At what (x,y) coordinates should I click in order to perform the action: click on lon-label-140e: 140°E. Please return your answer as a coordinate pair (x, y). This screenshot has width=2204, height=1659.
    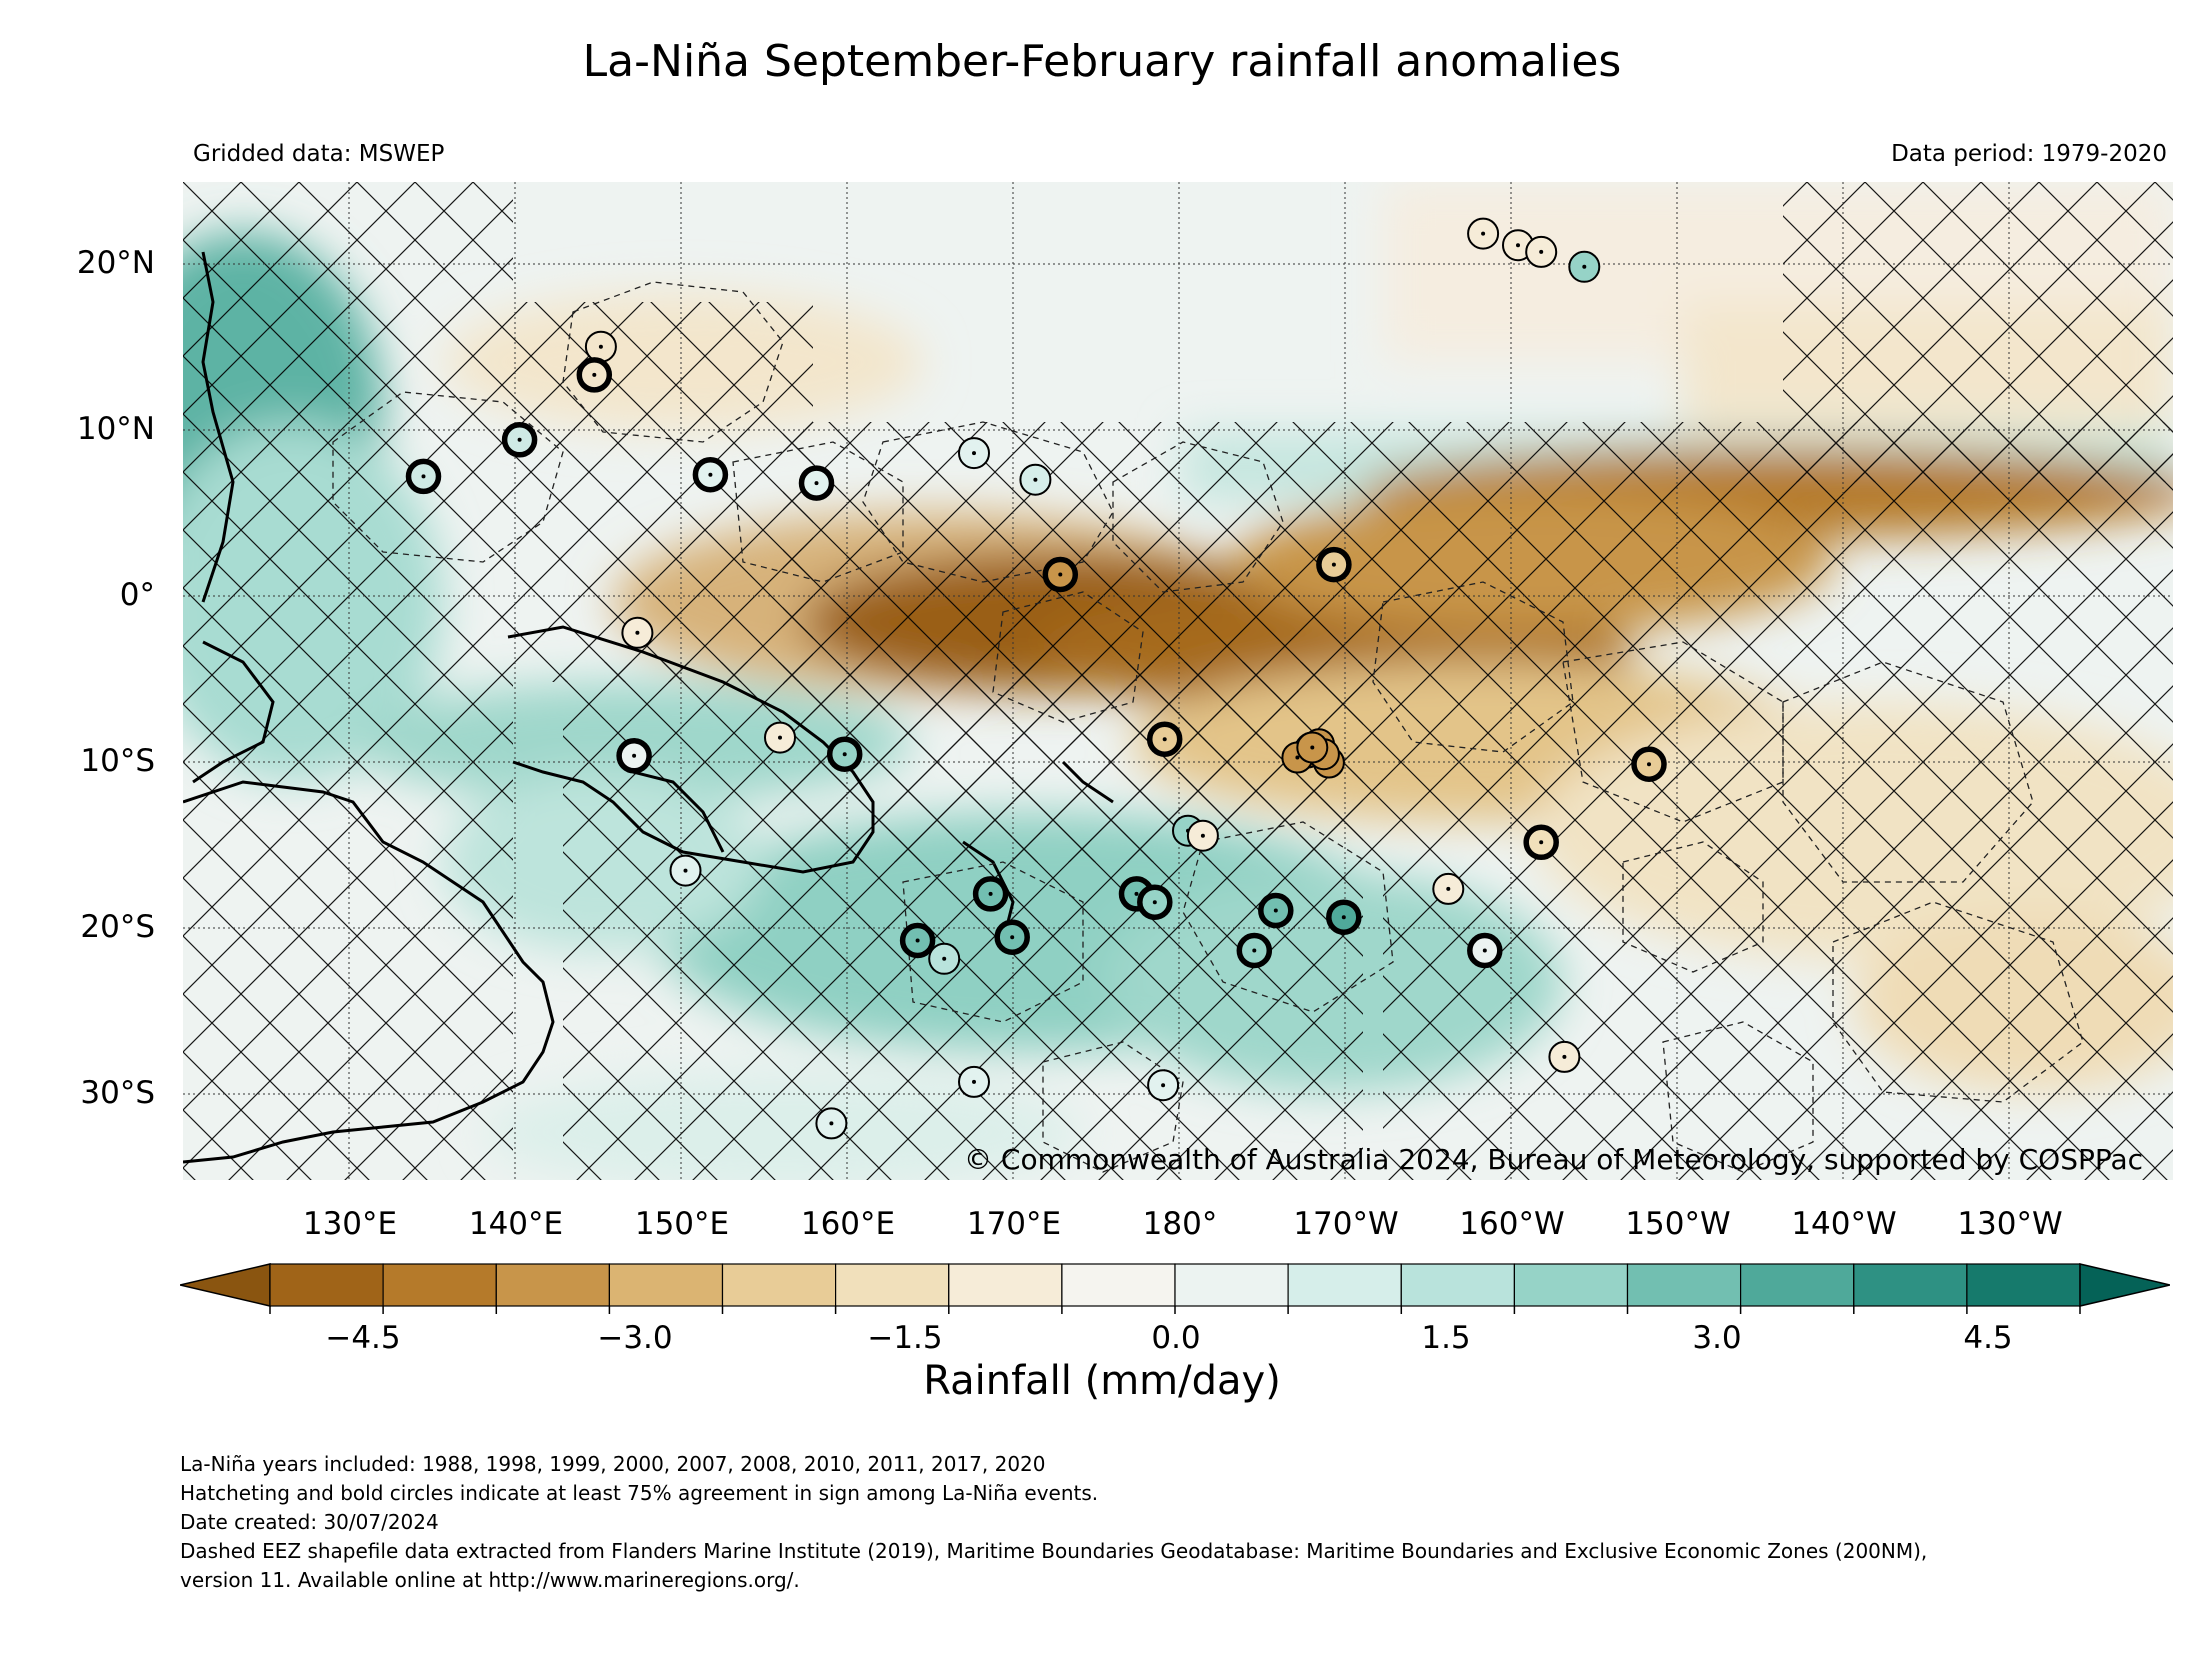
    Looking at the image, I should click on (516, 1224).